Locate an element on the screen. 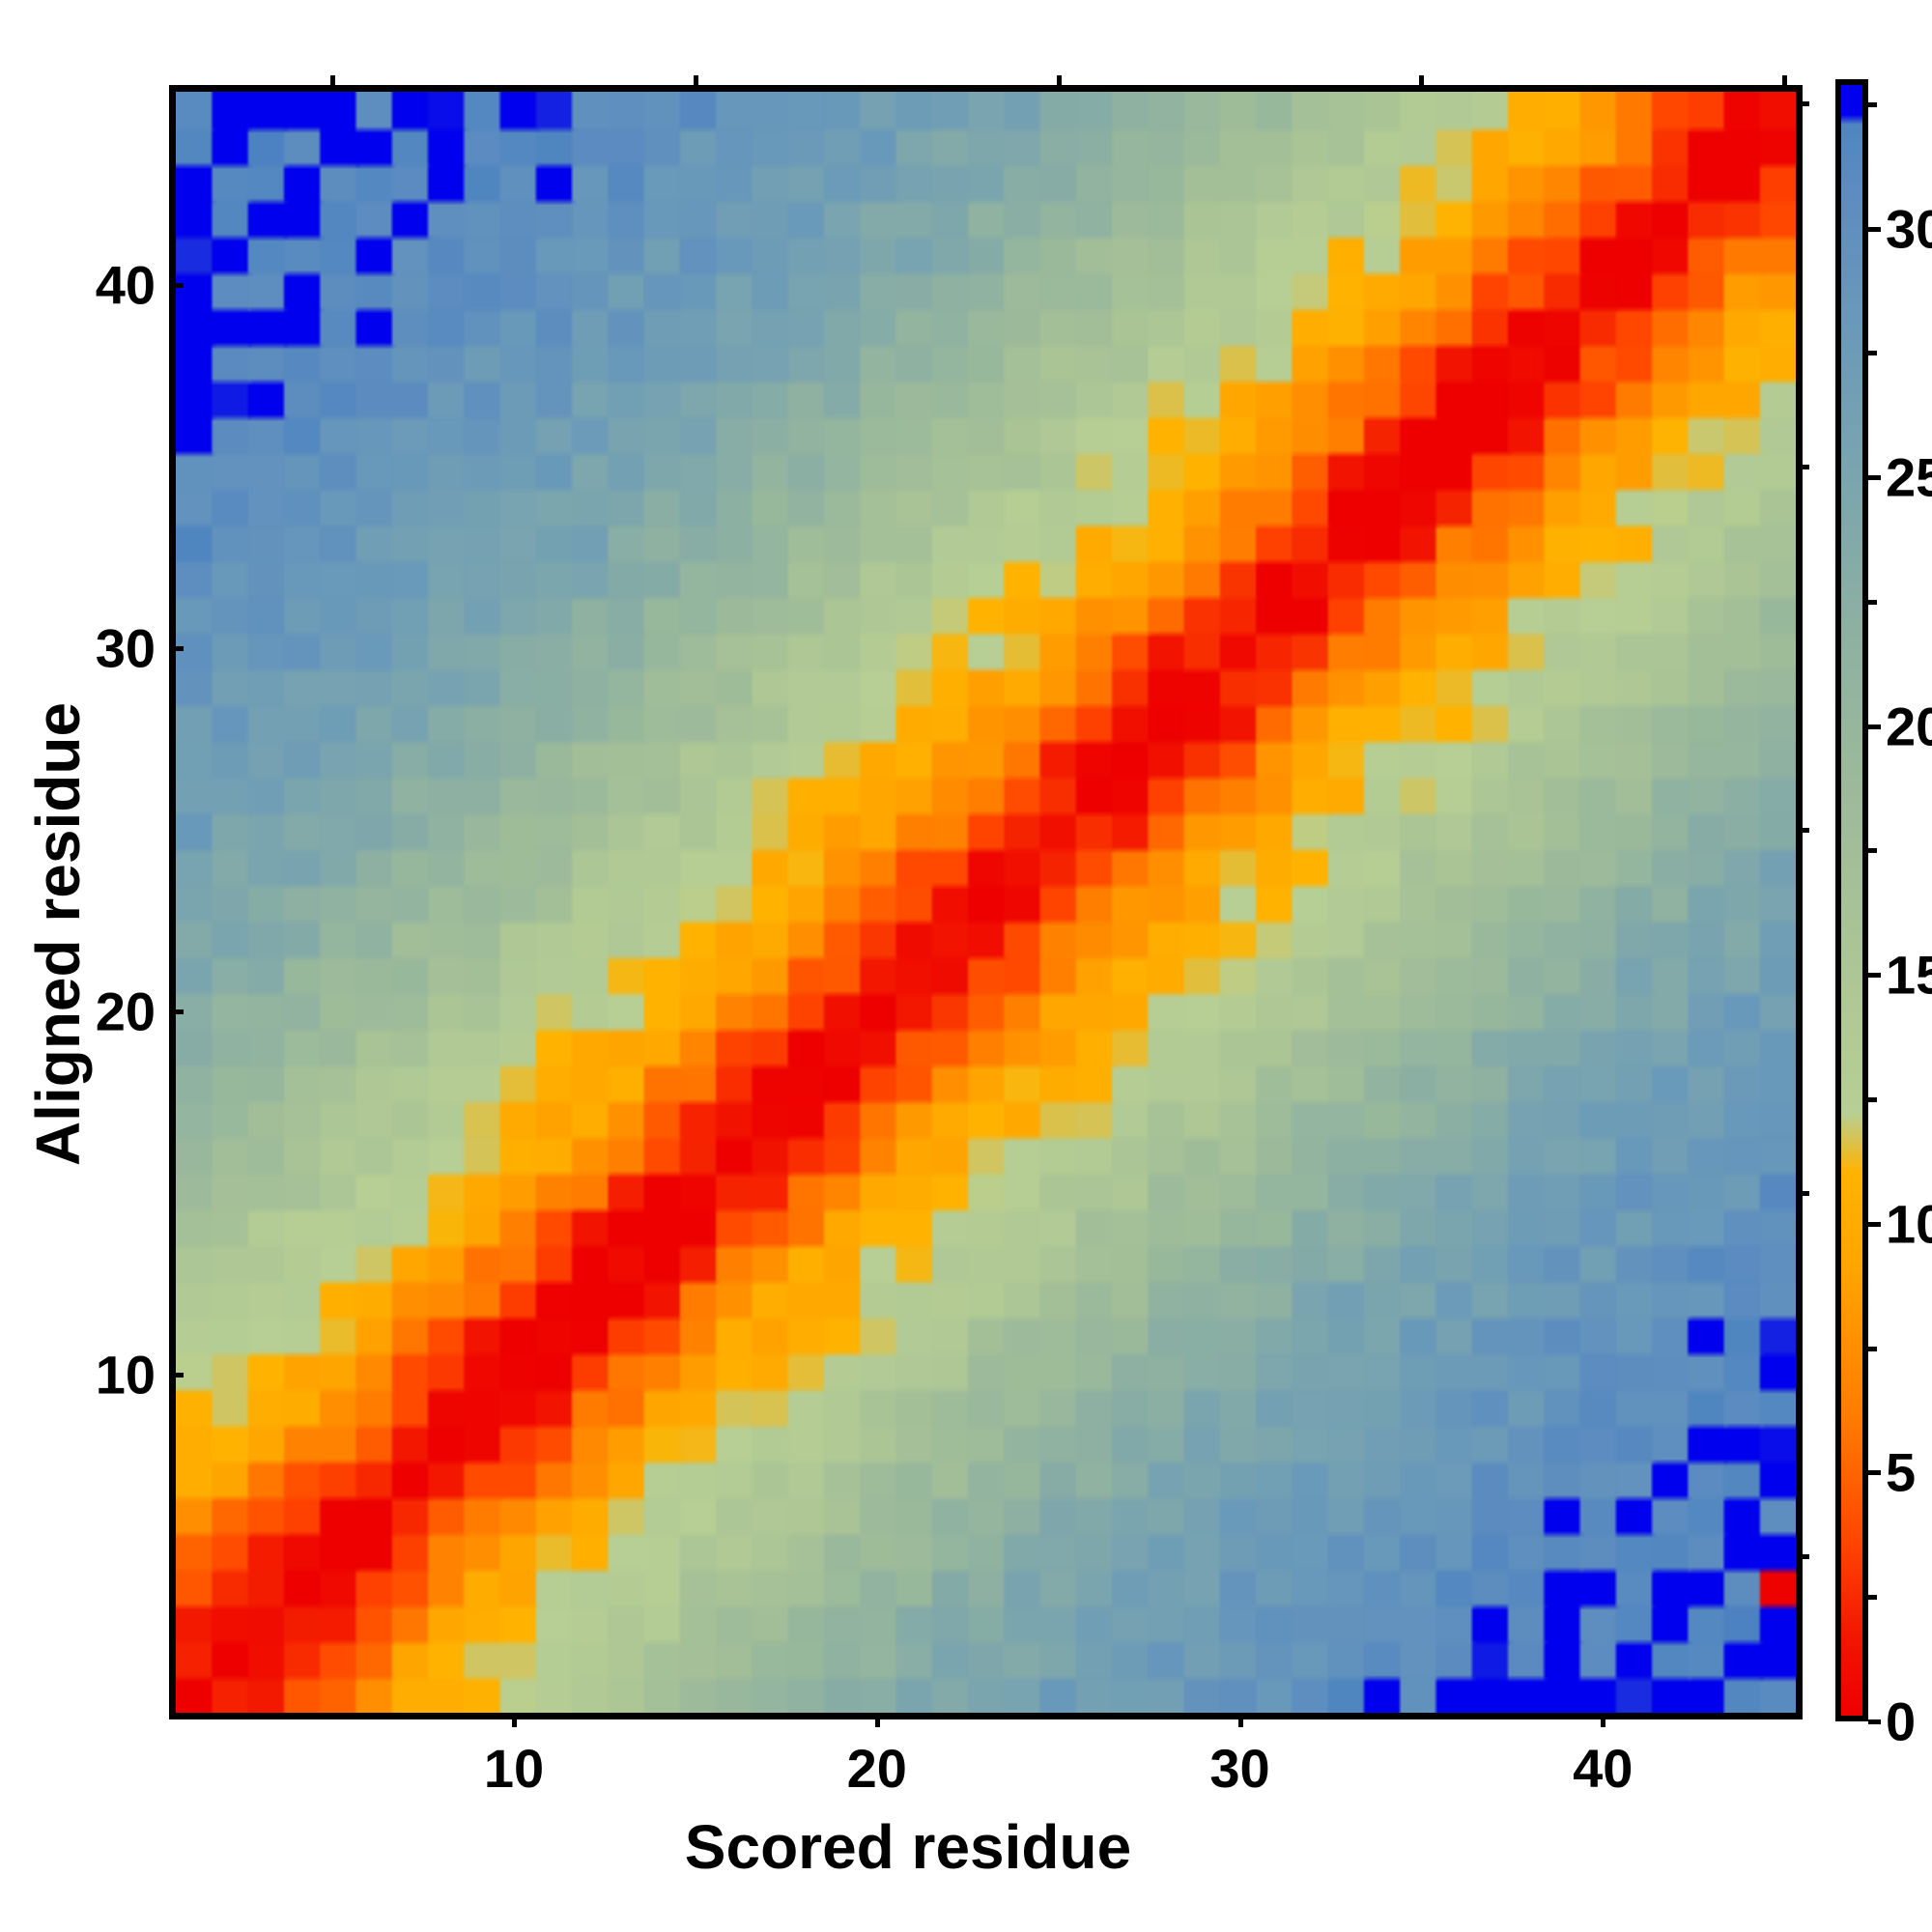 The height and width of the screenshot is (1932, 1932). colorbar-tick-label: 15 is located at coordinates (1909, 975).